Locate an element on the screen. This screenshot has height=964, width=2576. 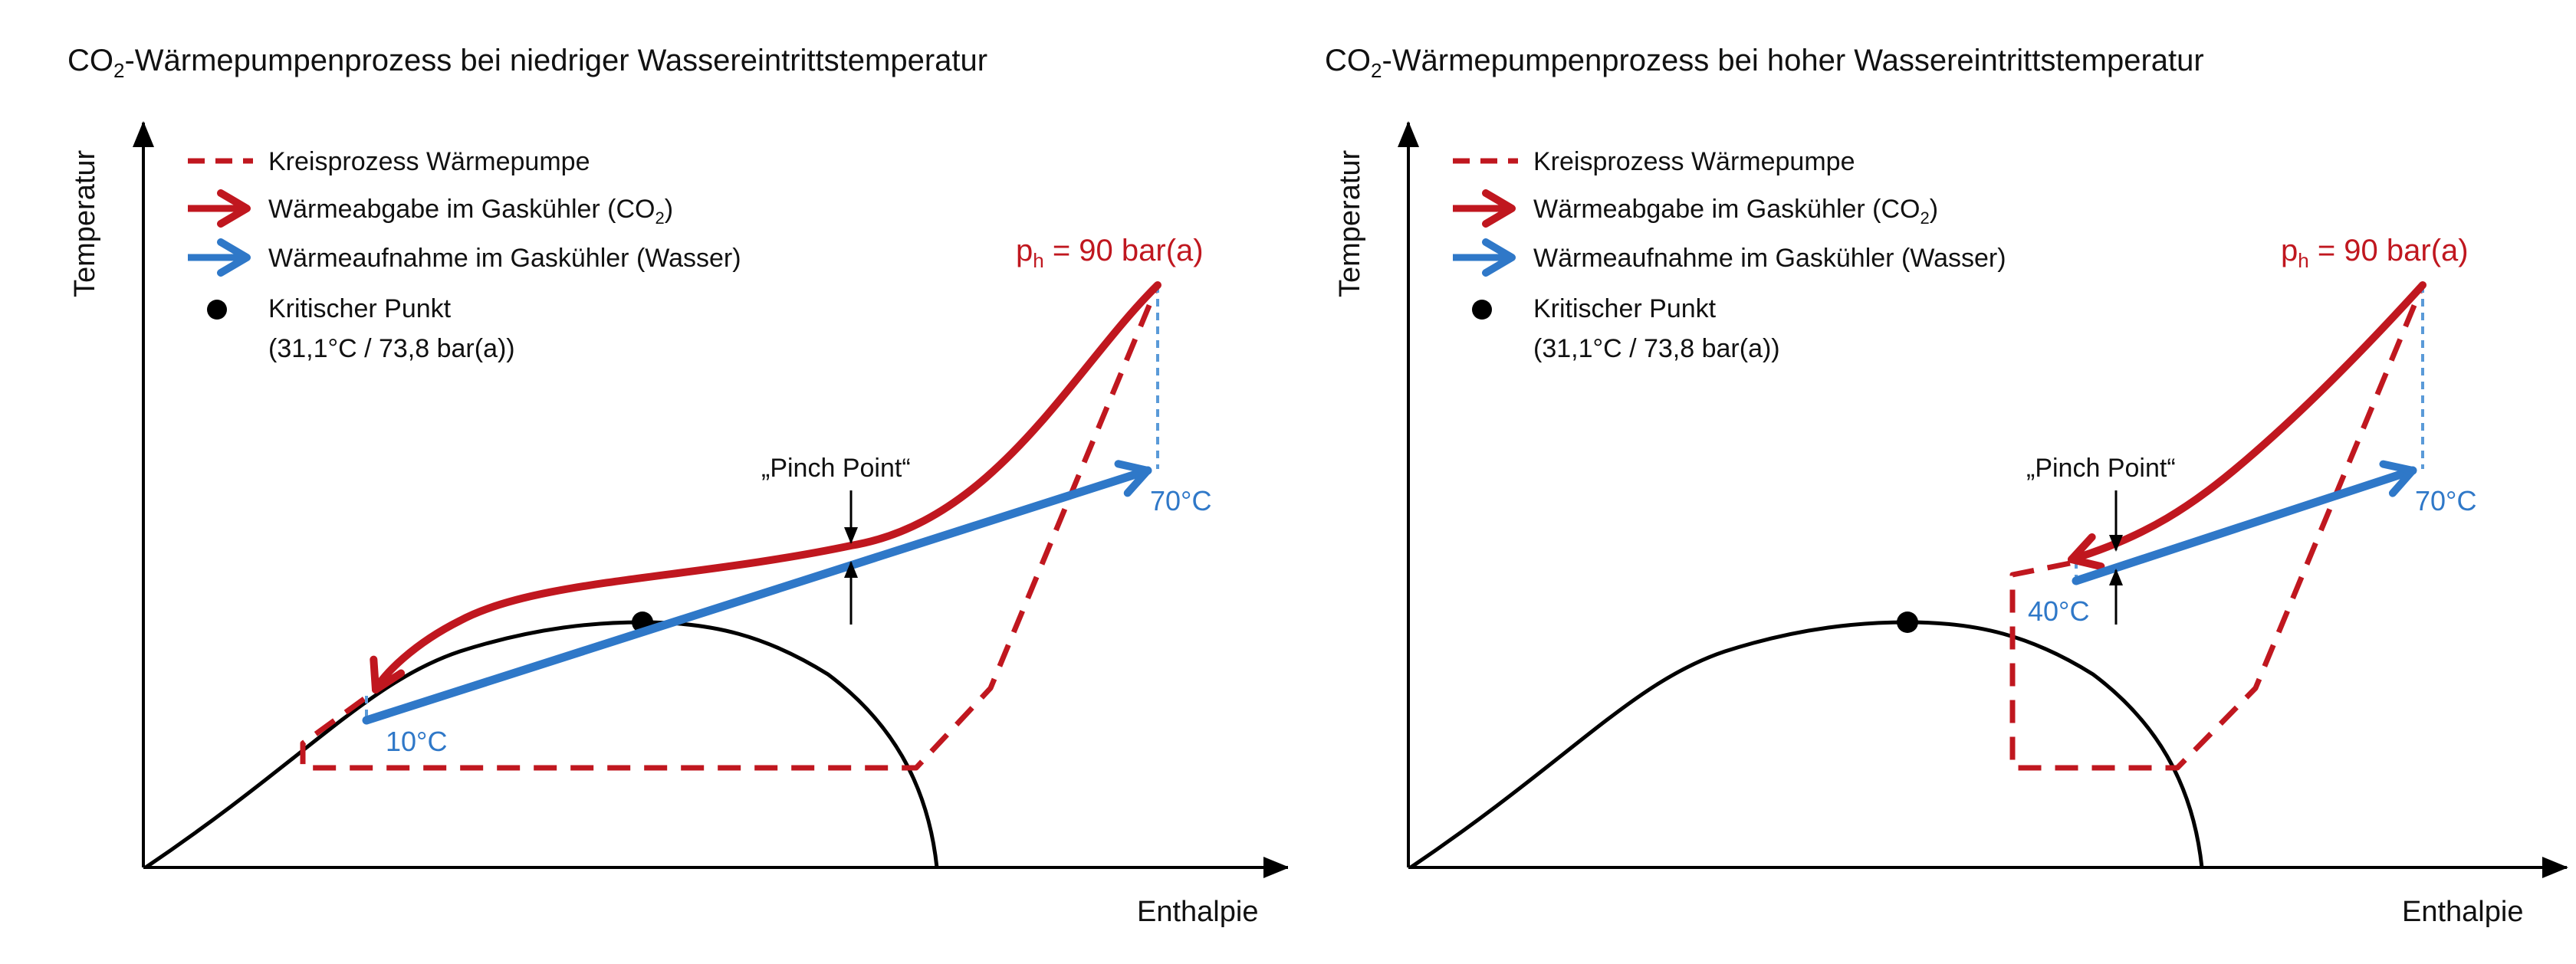
water-inlet-temp-label: 10°C is located at coordinates (416, 741).